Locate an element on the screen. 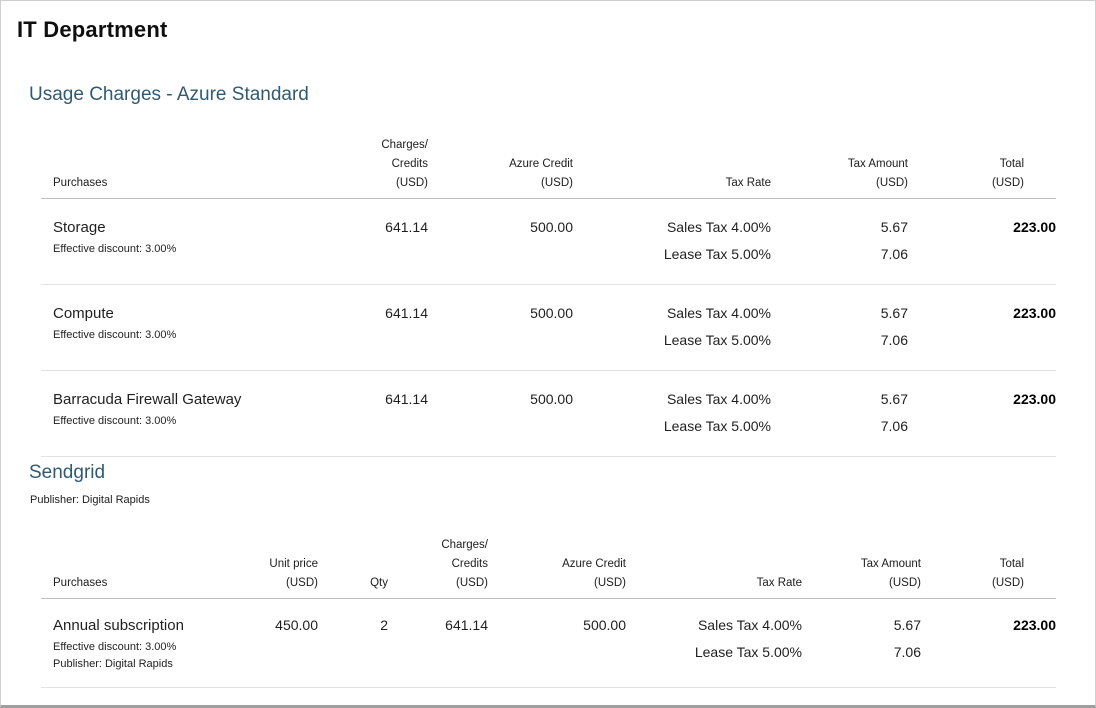 This screenshot has height=708, width=1096. purchase-name: Barracuda Firewall Gateway is located at coordinates (147, 399).